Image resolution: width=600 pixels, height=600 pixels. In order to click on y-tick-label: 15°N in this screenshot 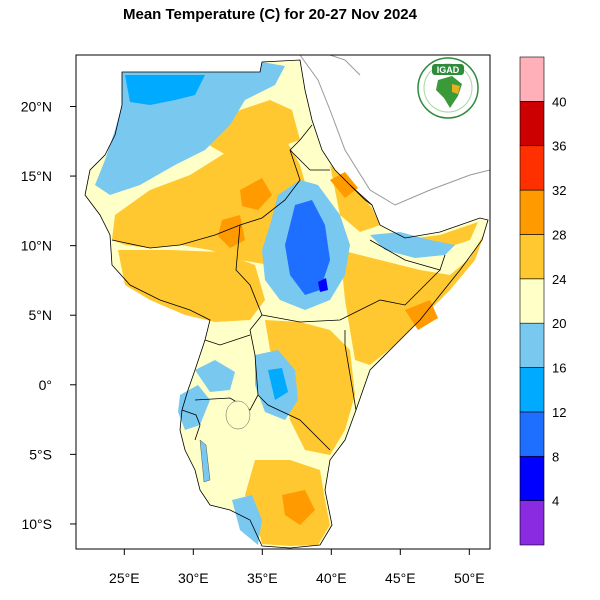, I will do `click(36, 176)`.